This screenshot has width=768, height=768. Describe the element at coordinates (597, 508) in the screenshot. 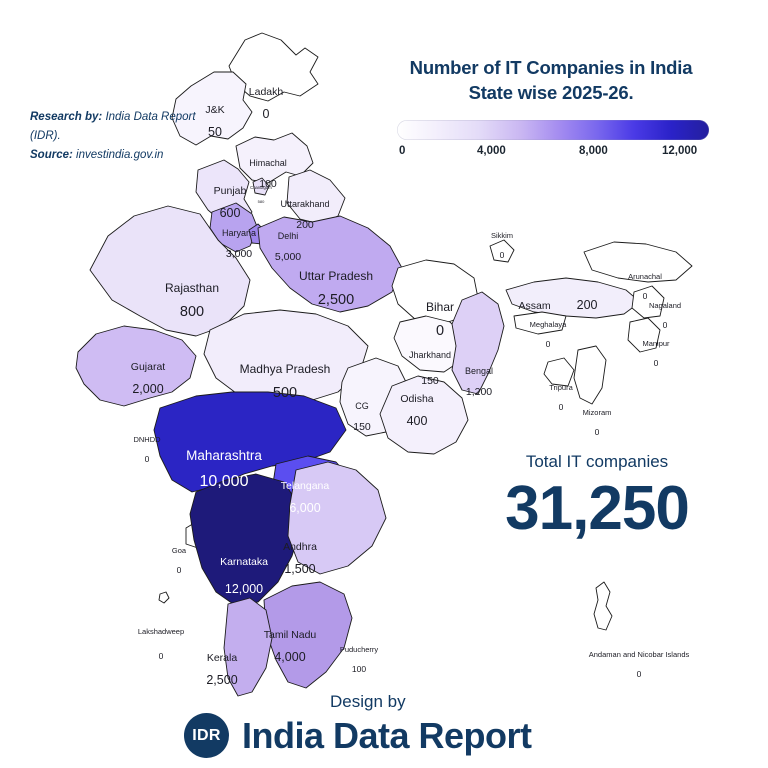

I see `total-value: 31,250` at that location.